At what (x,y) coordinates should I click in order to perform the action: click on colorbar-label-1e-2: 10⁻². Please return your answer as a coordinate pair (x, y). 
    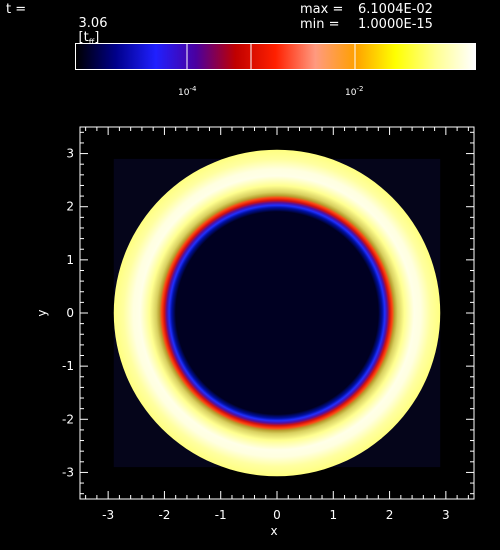
    Looking at the image, I should click on (354, 91).